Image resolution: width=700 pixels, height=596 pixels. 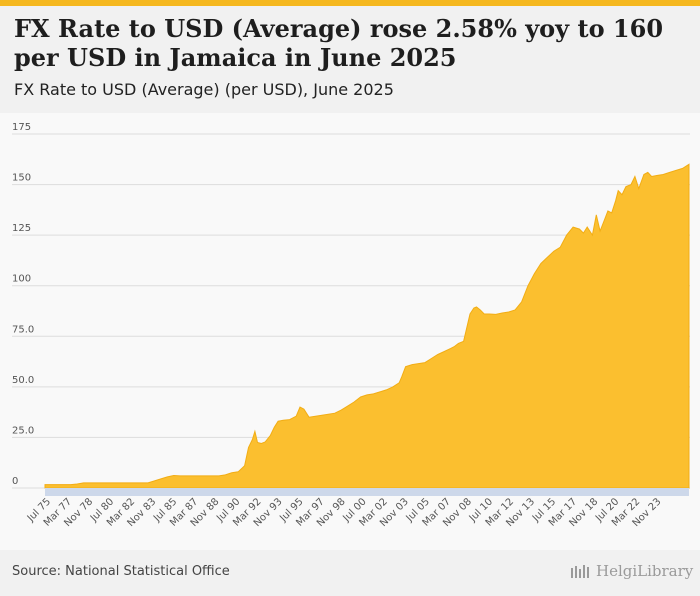 I want to click on x-axis-band, so click(x=367, y=492).